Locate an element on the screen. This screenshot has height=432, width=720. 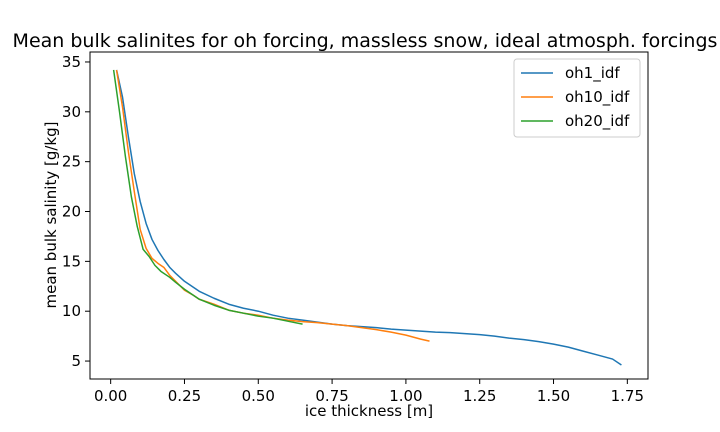
legend-label-oh10-idf: oh10_idf is located at coordinates (597, 97).